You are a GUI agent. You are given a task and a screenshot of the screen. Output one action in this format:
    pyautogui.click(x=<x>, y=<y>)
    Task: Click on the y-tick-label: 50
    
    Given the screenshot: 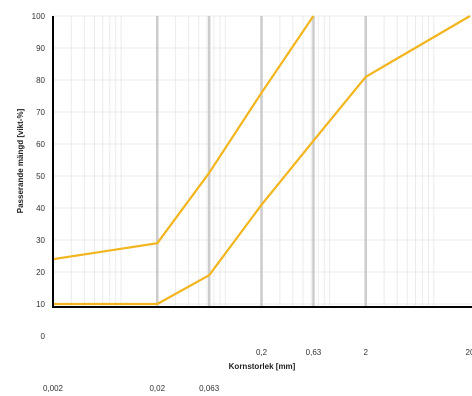 What is the action you would take?
    pyautogui.click(x=40, y=176)
    